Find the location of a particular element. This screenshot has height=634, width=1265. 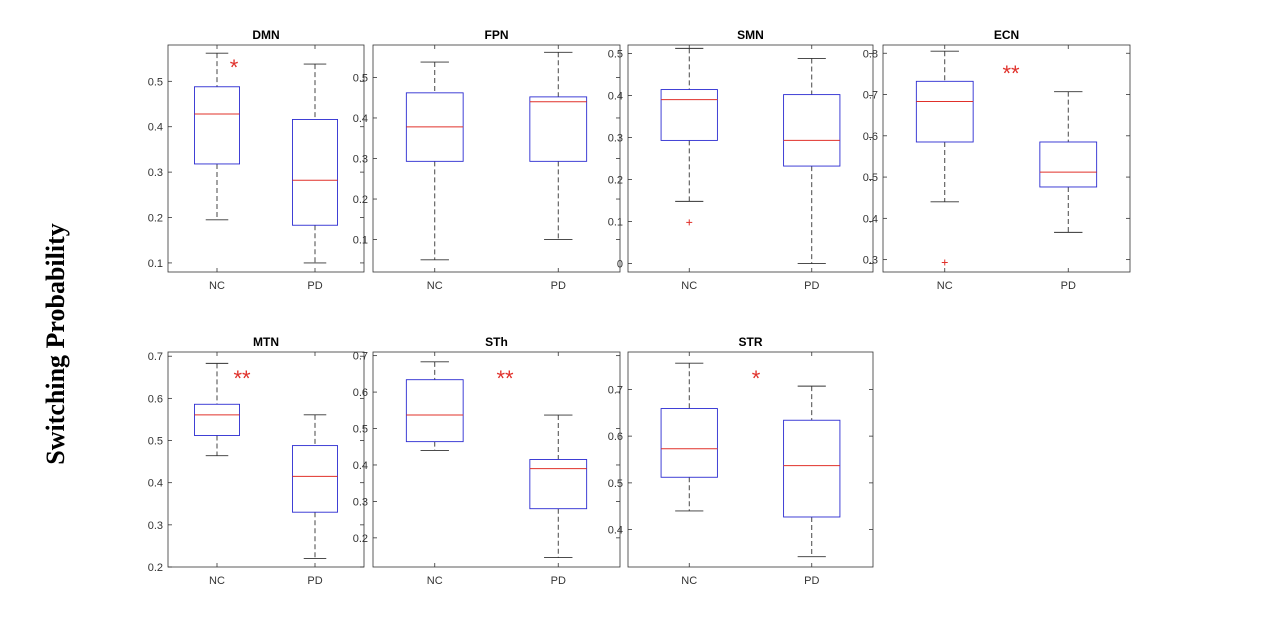

panel-mtn: MTN 0.2 0.3 0.4 0.5 0.6 0.7 NC PD ** is located at coordinates (256, 461).